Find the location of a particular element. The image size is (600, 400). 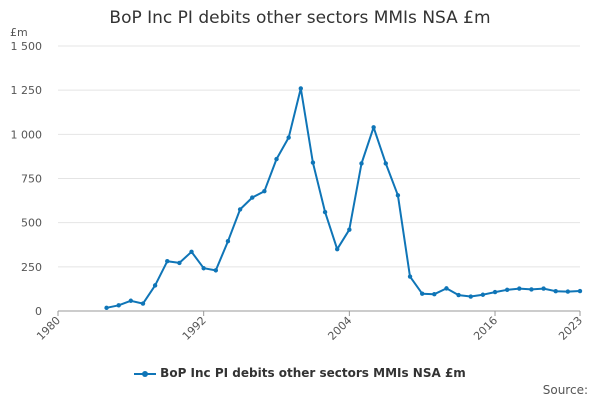

x-axis: 1980 1992 2004 2016 2023 is located at coordinates (309, 327).